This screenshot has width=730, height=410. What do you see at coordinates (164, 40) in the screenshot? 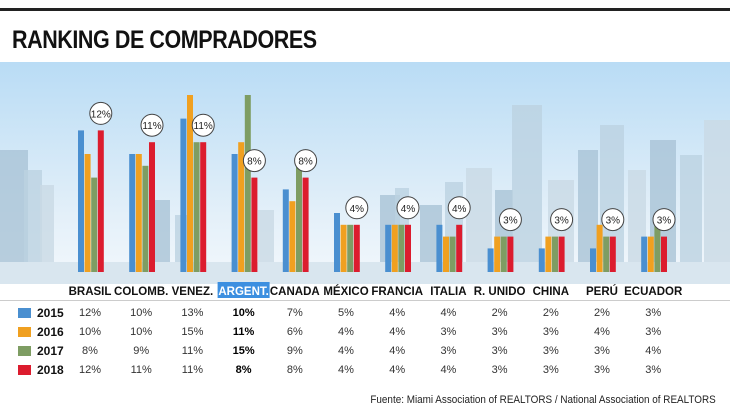
I see `chart-title: RANKING DE COMPRADORES` at bounding box center [164, 40].